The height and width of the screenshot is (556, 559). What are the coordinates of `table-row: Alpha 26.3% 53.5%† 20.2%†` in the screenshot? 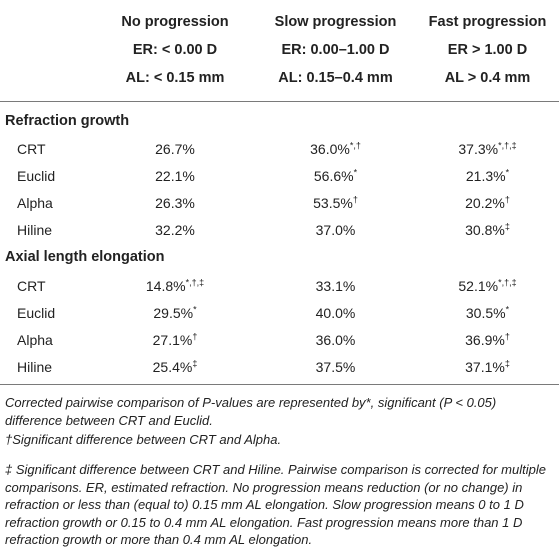 It's located at (279, 207).